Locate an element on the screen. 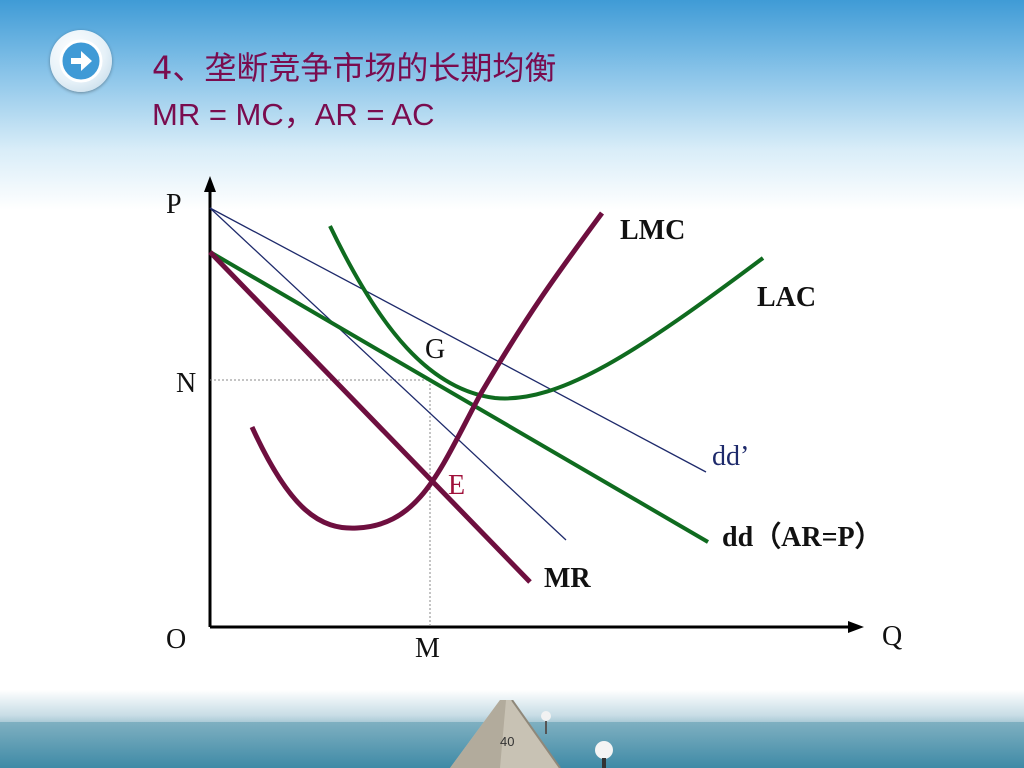 This screenshot has width=1024, height=768. dd-label: dd（AR=P） is located at coordinates (802, 536).